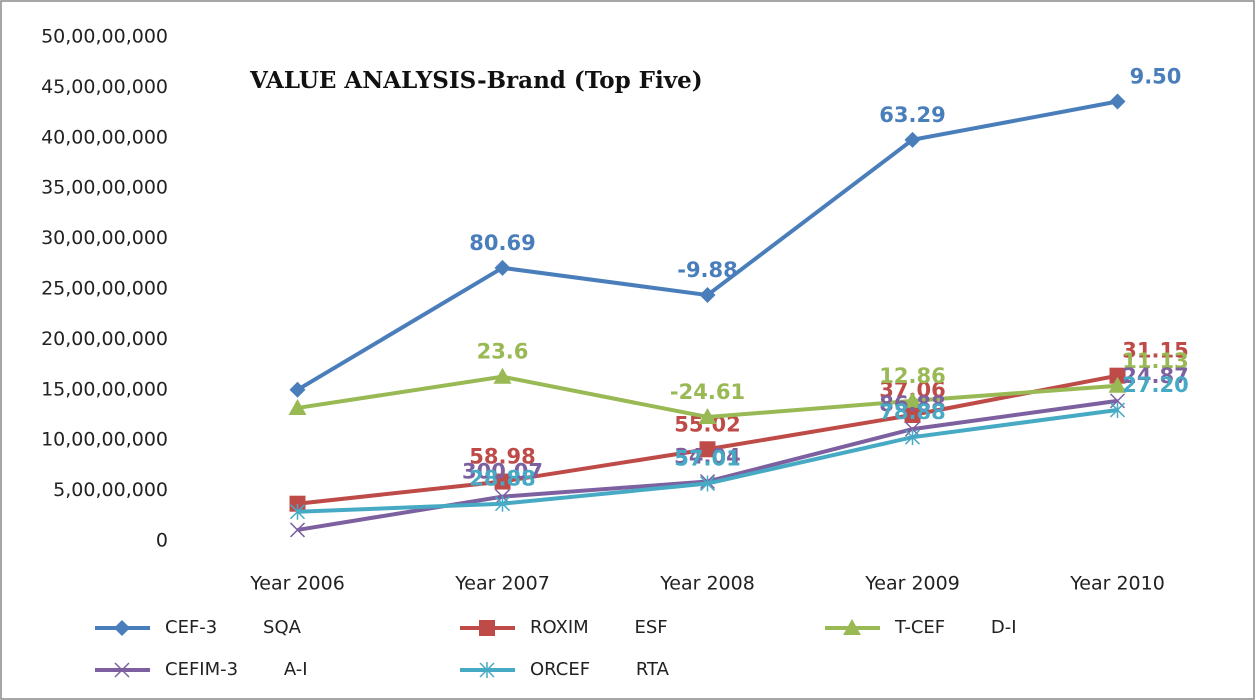 This screenshot has width=1255, height=700. What do you see at coordinates (476, 80) in the screenshot?
I see `chart-title: VALUE ANALYSIS-Brand (Top Five)` at bounding box center [476, 80].